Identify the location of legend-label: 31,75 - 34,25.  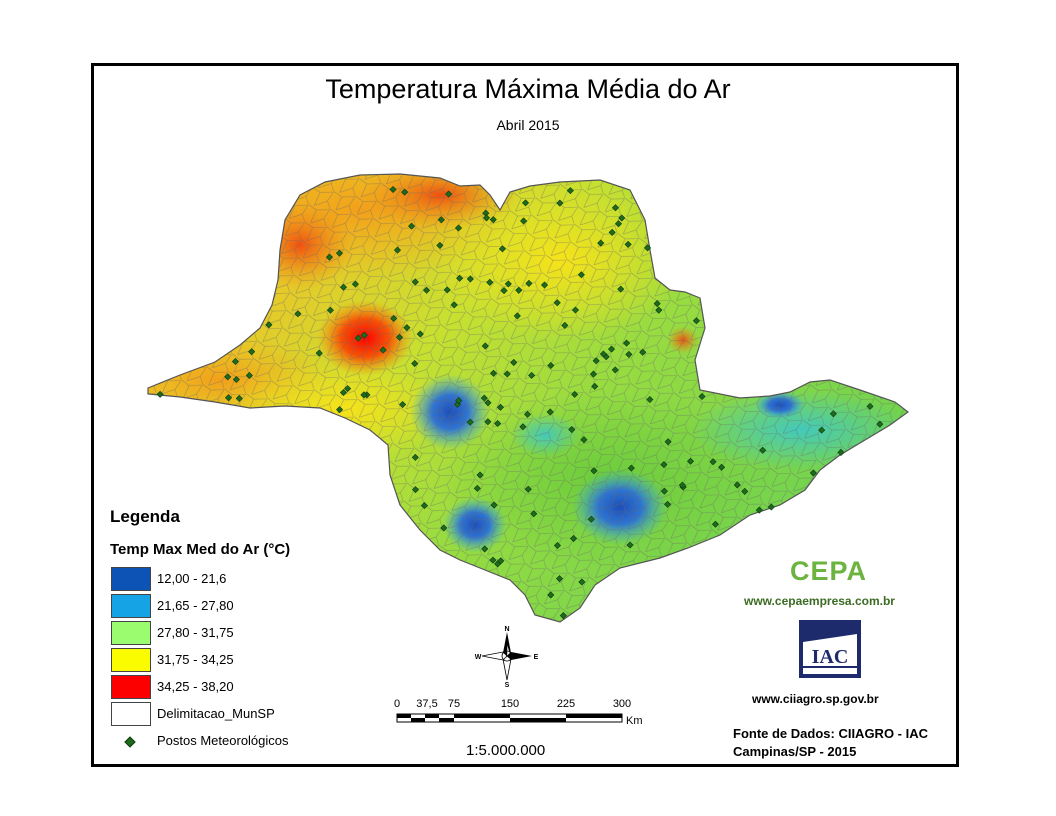
(195, 659).